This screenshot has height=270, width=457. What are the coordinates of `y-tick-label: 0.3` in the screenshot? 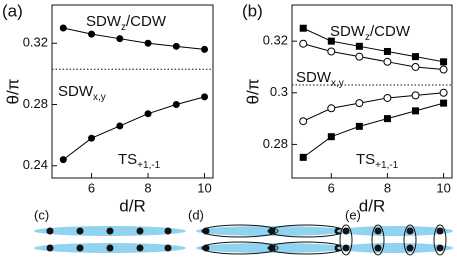 It's located at (279, 91).